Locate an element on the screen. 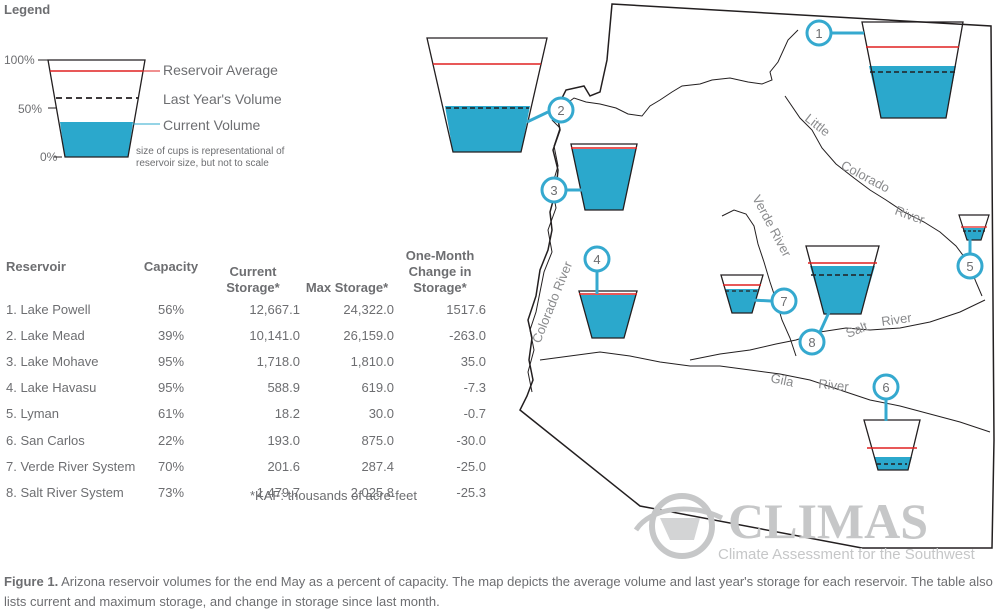  marker-8-label: 8 is located at coordinates (811, 342).